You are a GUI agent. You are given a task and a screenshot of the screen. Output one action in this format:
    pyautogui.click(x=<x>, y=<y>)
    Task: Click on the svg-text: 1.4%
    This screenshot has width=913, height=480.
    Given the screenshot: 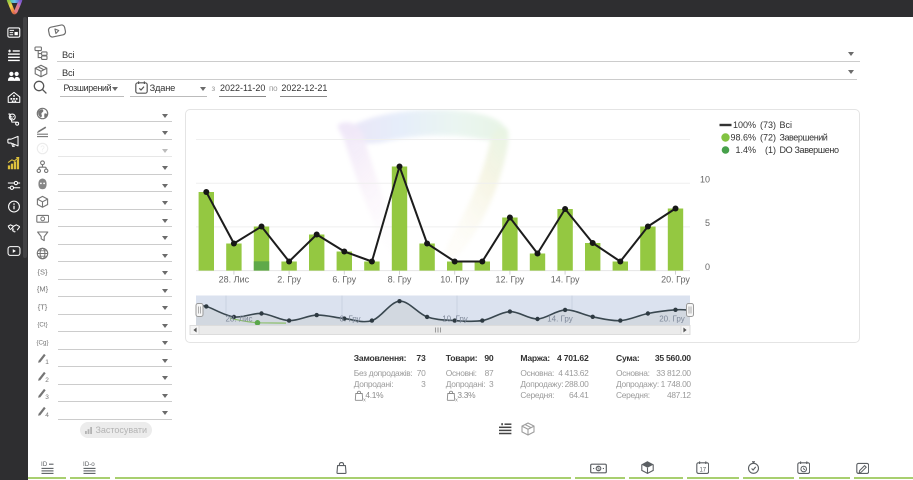 What is the action you would take?
    pyautogui.click(x=745, y=150)
    